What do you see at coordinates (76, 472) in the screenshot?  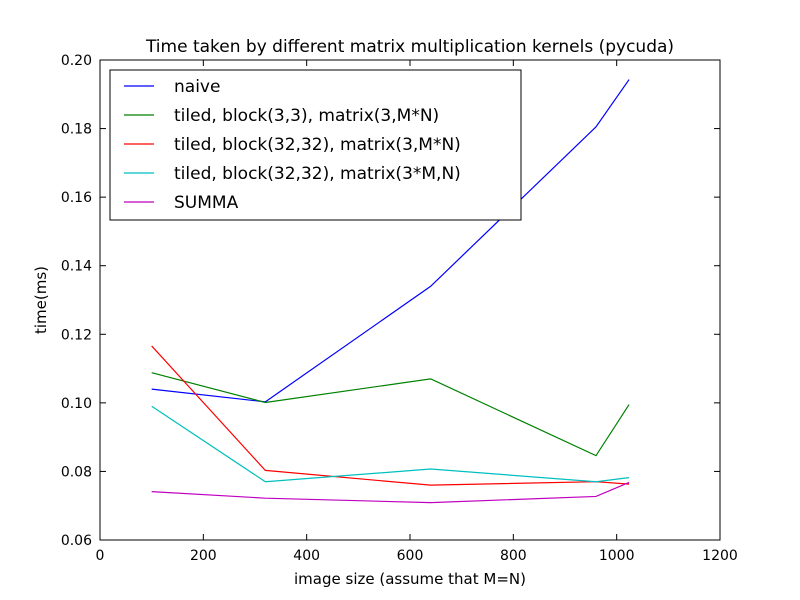 I see `y-tick-label: 0.08` at bounding box center [76, 472].